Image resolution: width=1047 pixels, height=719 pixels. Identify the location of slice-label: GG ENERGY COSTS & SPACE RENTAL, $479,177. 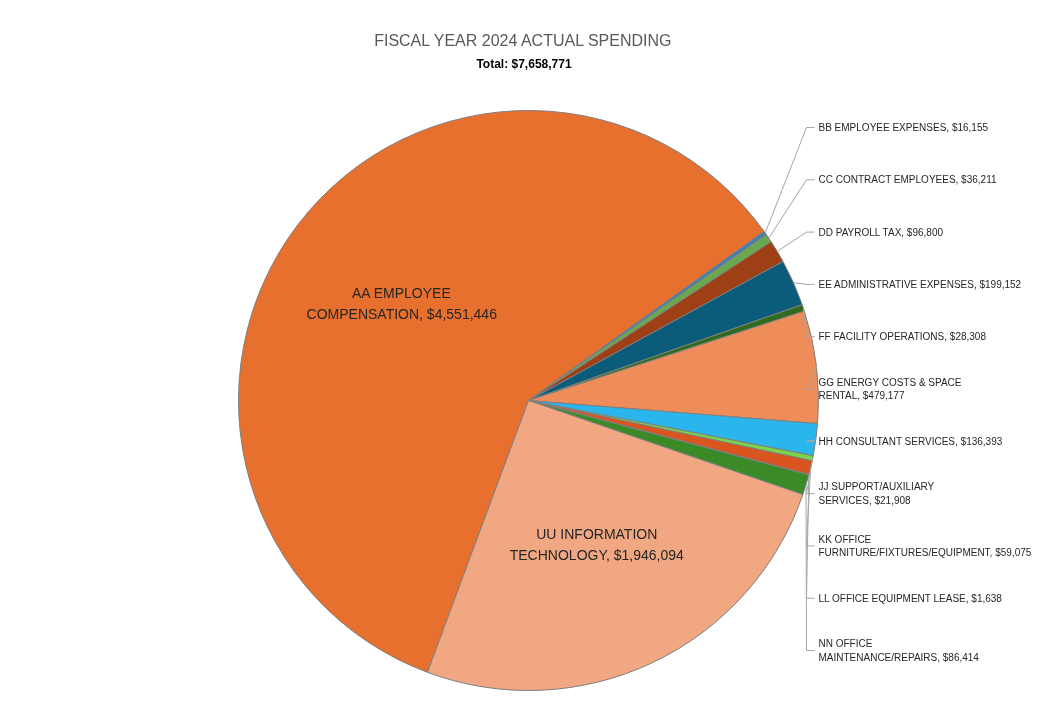
(890, 389).